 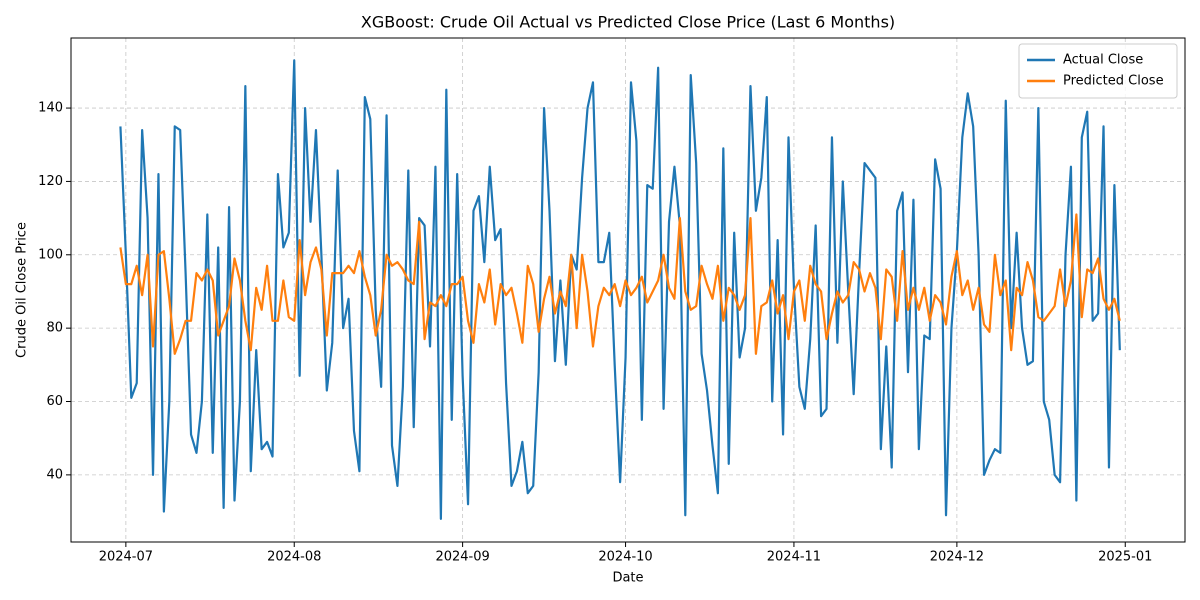 I want to click on x-tick-label: 2025-01, so click(x=1125, y=557).